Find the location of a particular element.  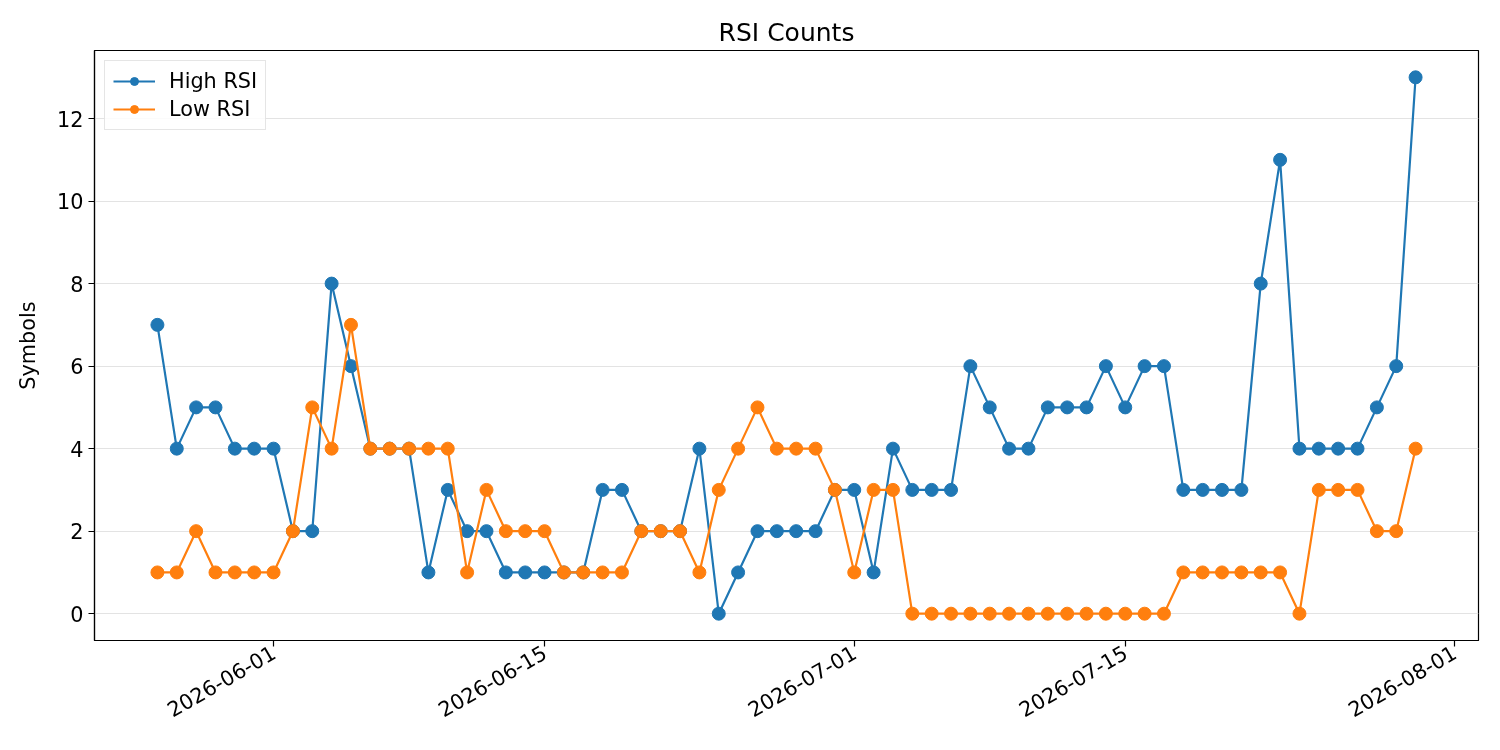

y-tick-label: 8 is located at coordinates (77, 284).